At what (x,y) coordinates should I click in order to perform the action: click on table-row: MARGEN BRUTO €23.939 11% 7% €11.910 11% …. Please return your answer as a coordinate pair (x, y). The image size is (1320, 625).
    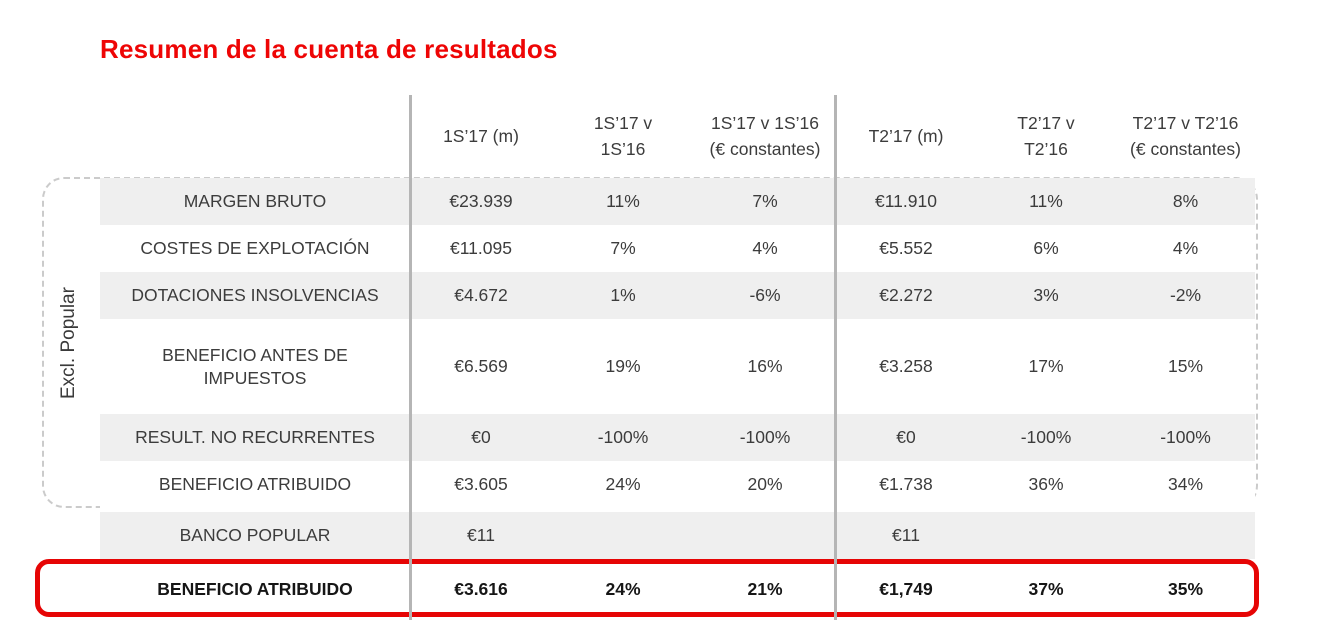
    Looking at the image, I should click on (677, 201).